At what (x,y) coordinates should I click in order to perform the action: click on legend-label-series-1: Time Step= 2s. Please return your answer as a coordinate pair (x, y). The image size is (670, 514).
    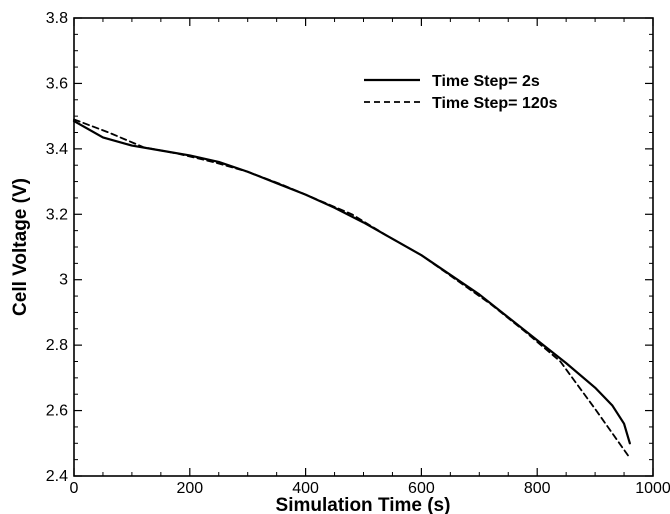
    Looking at the image, I should click on (486, 81).